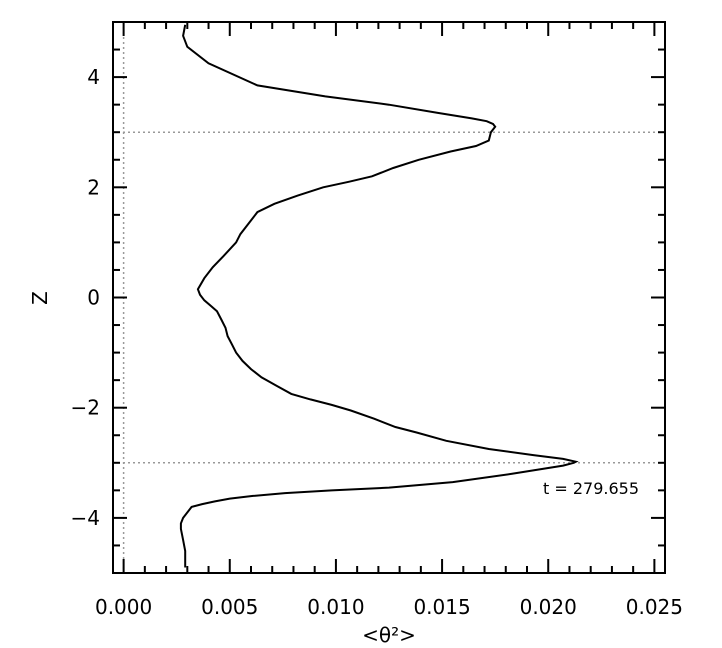 This screenshot has width=722, height=648. I want to click on x-tick-label: 0.020, so click(548, 607).